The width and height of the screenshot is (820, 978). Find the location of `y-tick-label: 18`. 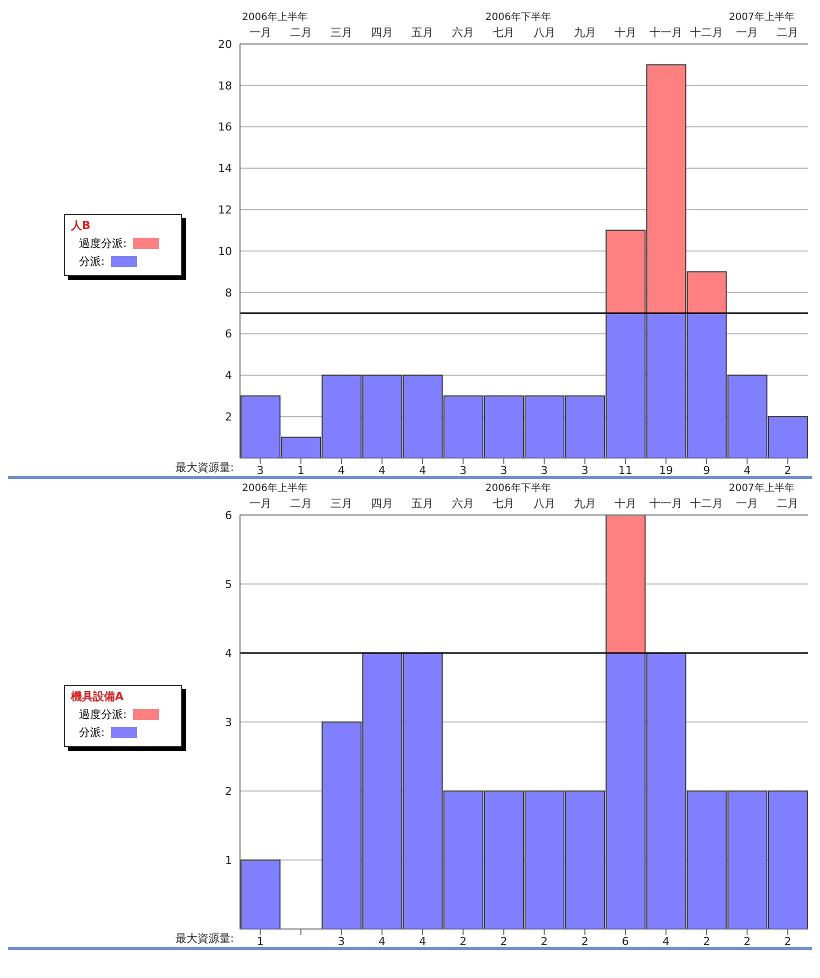

y-tick-label: 18 is located at coordinates (225, 85).